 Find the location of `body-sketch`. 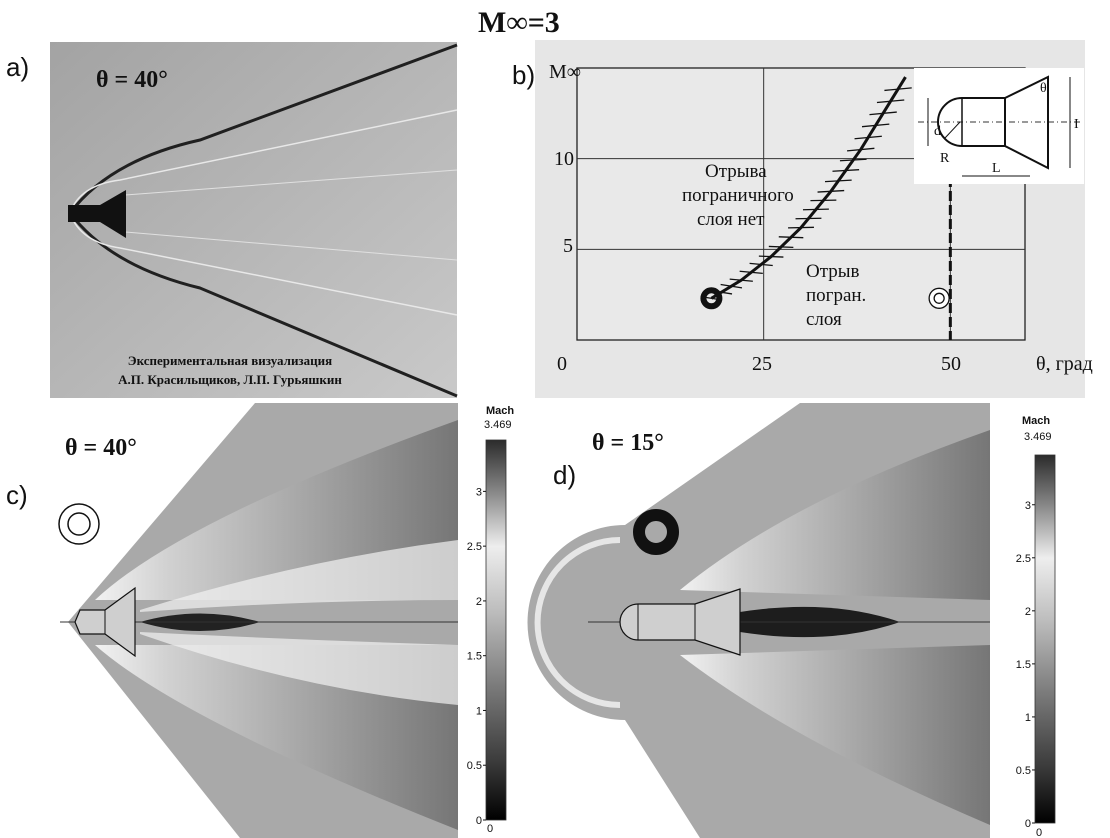

body-sketch is located at coordinates (999, 126).